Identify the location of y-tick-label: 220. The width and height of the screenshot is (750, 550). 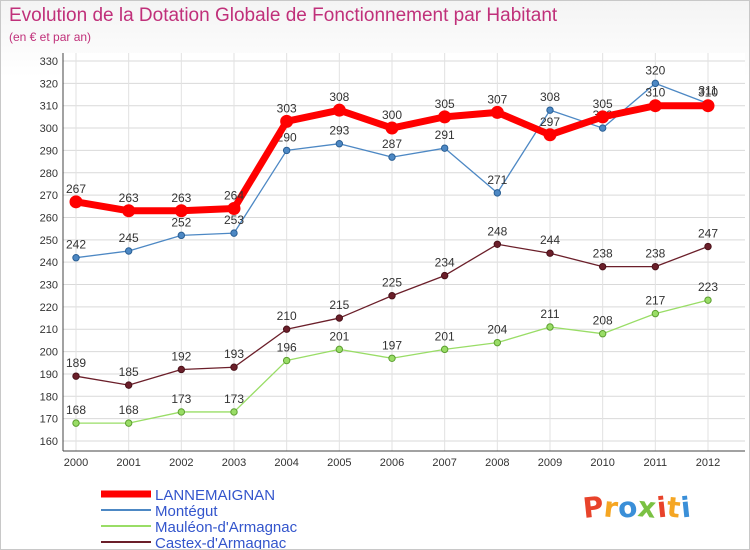
(49, 308).